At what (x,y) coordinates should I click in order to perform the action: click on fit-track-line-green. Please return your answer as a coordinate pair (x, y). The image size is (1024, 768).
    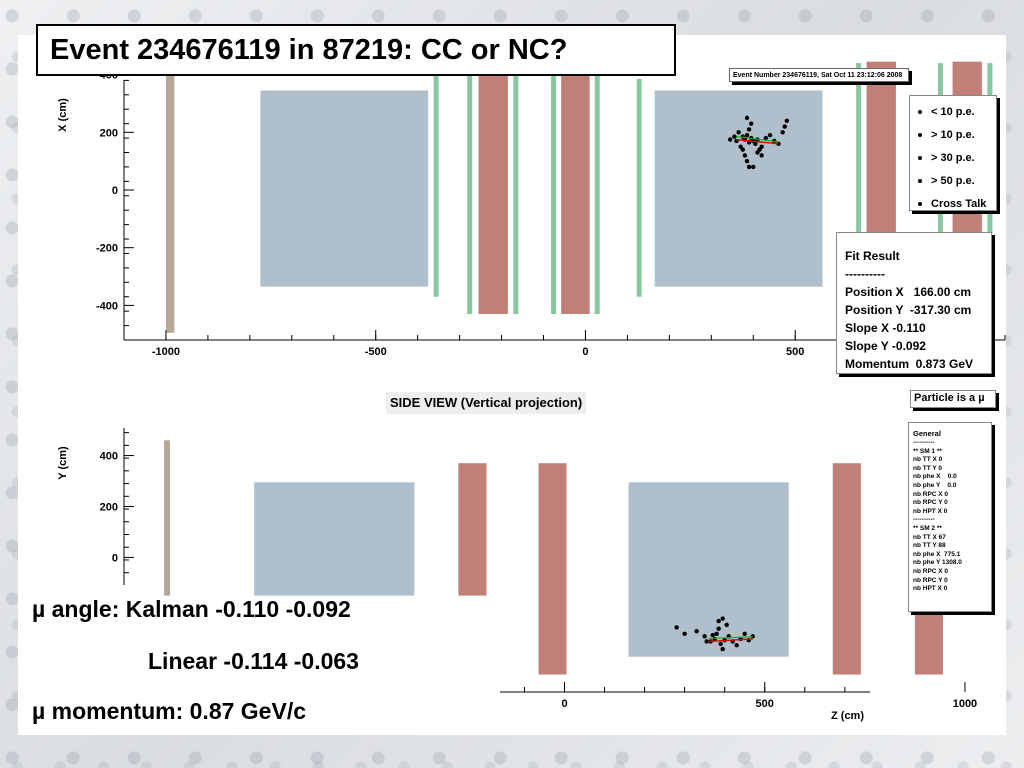
    Looking at the image, I should click on (730, 638).